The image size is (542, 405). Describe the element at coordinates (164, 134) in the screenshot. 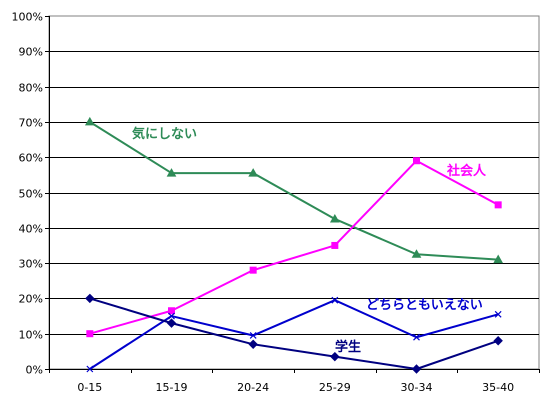

I see `series-label: 気にしない` at that location.